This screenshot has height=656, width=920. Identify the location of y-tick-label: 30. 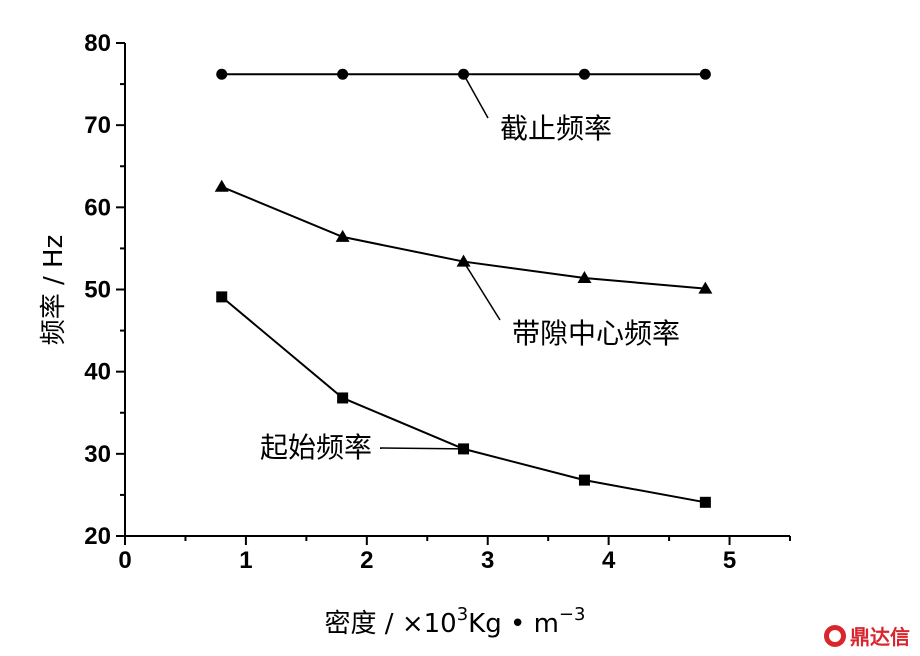
(97, 454).